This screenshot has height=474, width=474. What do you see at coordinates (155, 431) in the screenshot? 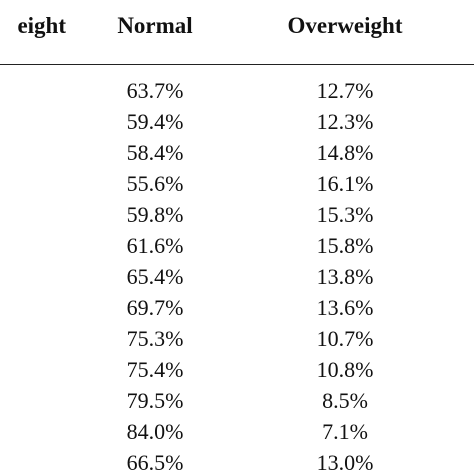
I see `cell-normal: 84.0%` at bounding box center [155, 431].